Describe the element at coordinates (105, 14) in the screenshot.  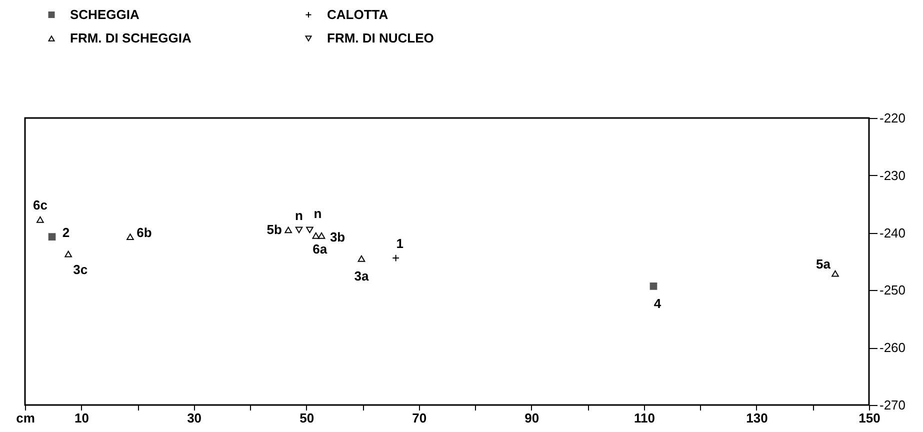
I see `legend-label: SCHEGGIA` at that location.